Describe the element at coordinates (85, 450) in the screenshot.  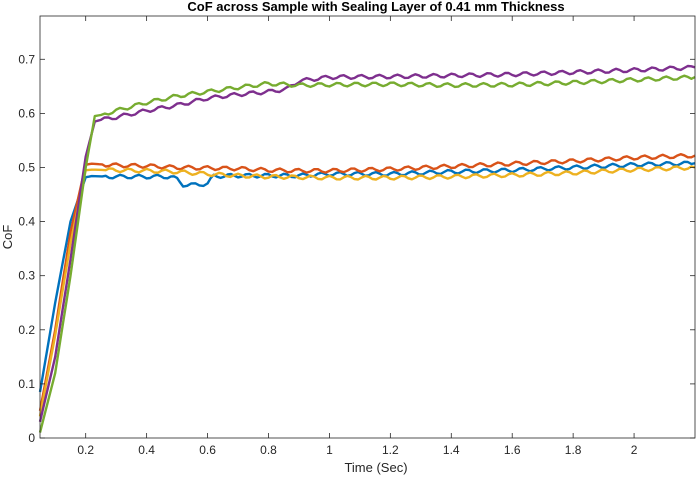
I see `x-tick-label: 0.2` at that location.